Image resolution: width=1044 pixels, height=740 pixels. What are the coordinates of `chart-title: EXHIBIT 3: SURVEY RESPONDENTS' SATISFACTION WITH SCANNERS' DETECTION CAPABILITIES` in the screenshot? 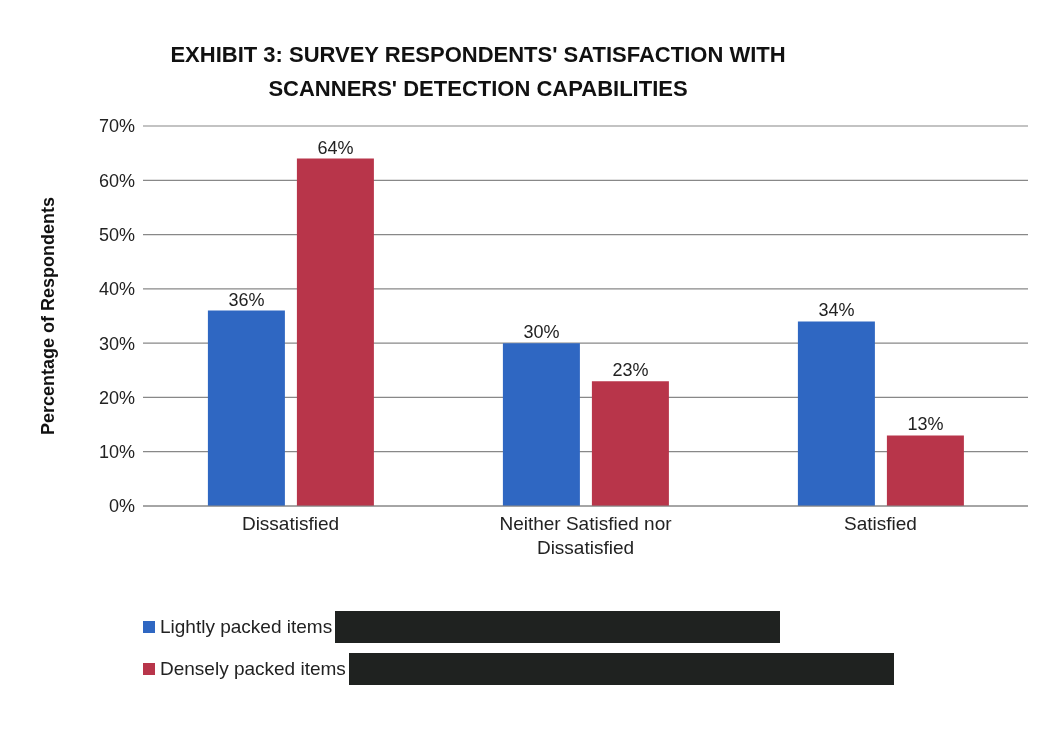 It's located at (478, 72).